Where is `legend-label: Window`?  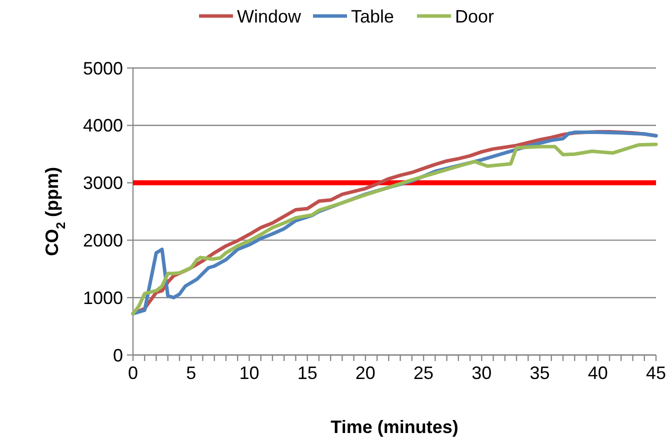 legend-label: Window is located at coordinates (269, 16).